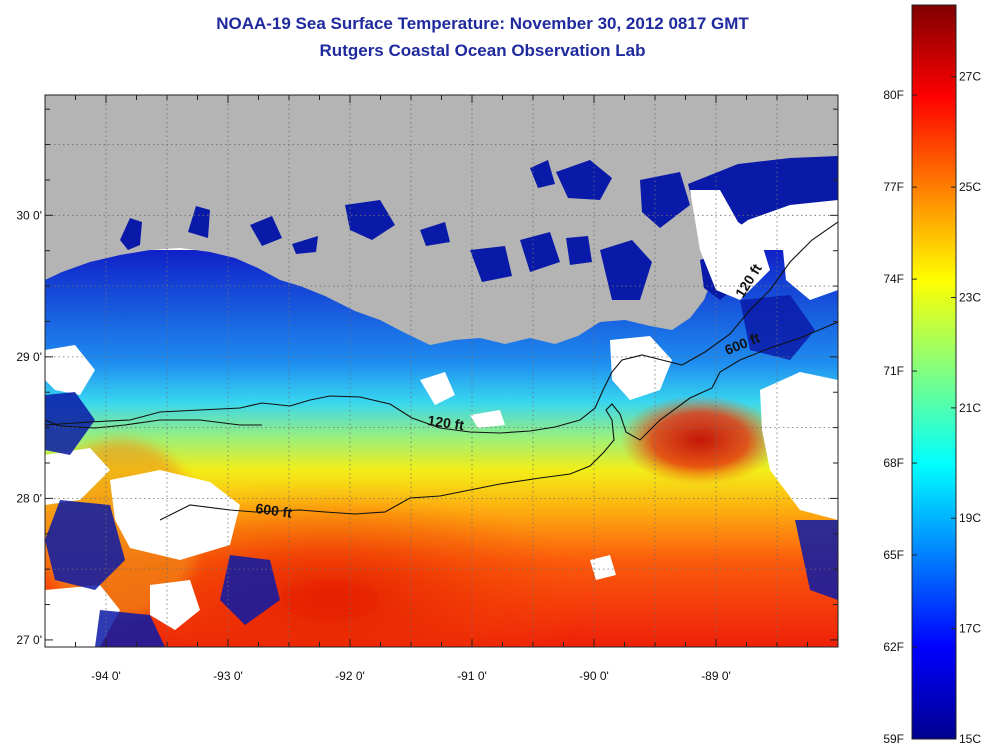 The image size is (992, 754). Describe the element at coordinates (350, 676) in the screenshot. I see `lon-tick-label: -92 0'` at that location.